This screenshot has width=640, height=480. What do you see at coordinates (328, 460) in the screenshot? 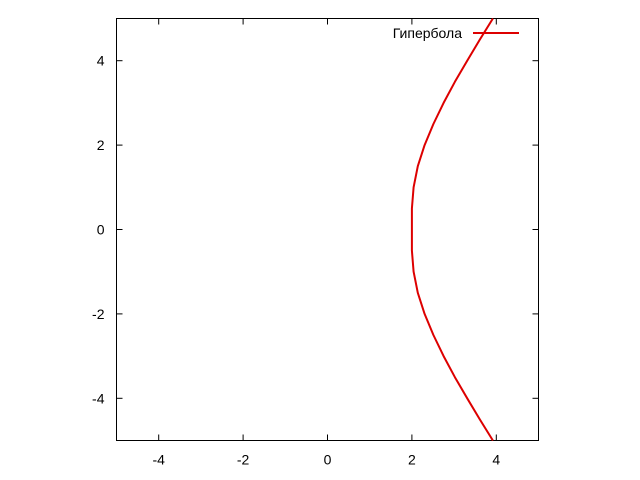
I see `x-tick-label: 0` at bounding box center [328, 460].